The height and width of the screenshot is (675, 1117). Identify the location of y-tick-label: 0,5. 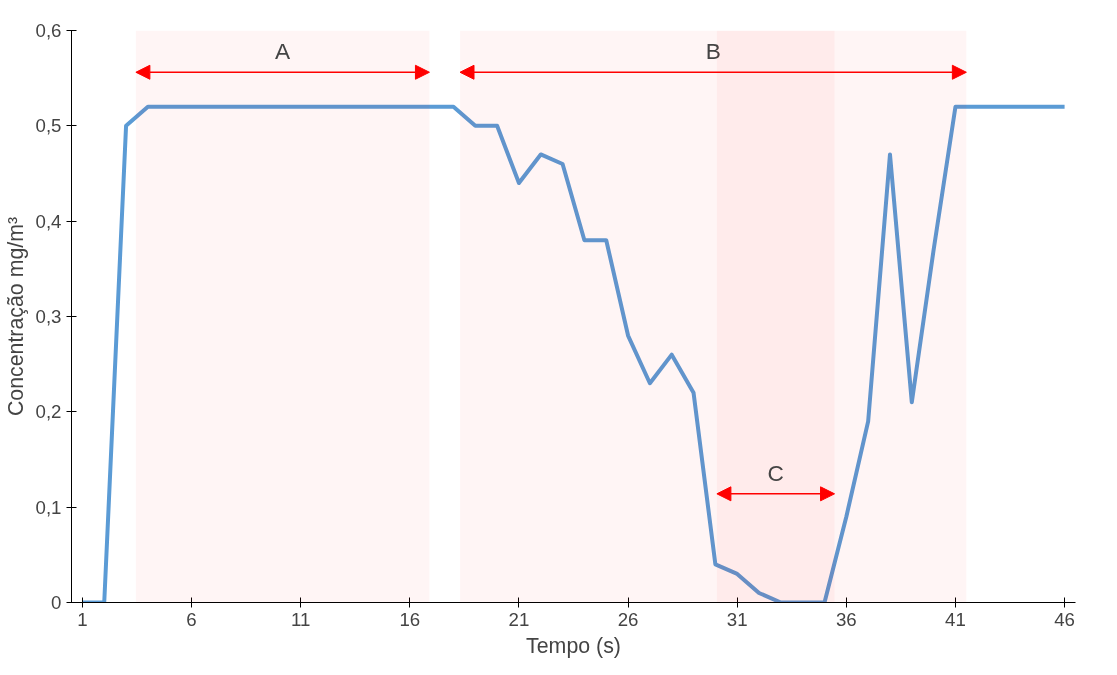
(48, 126).